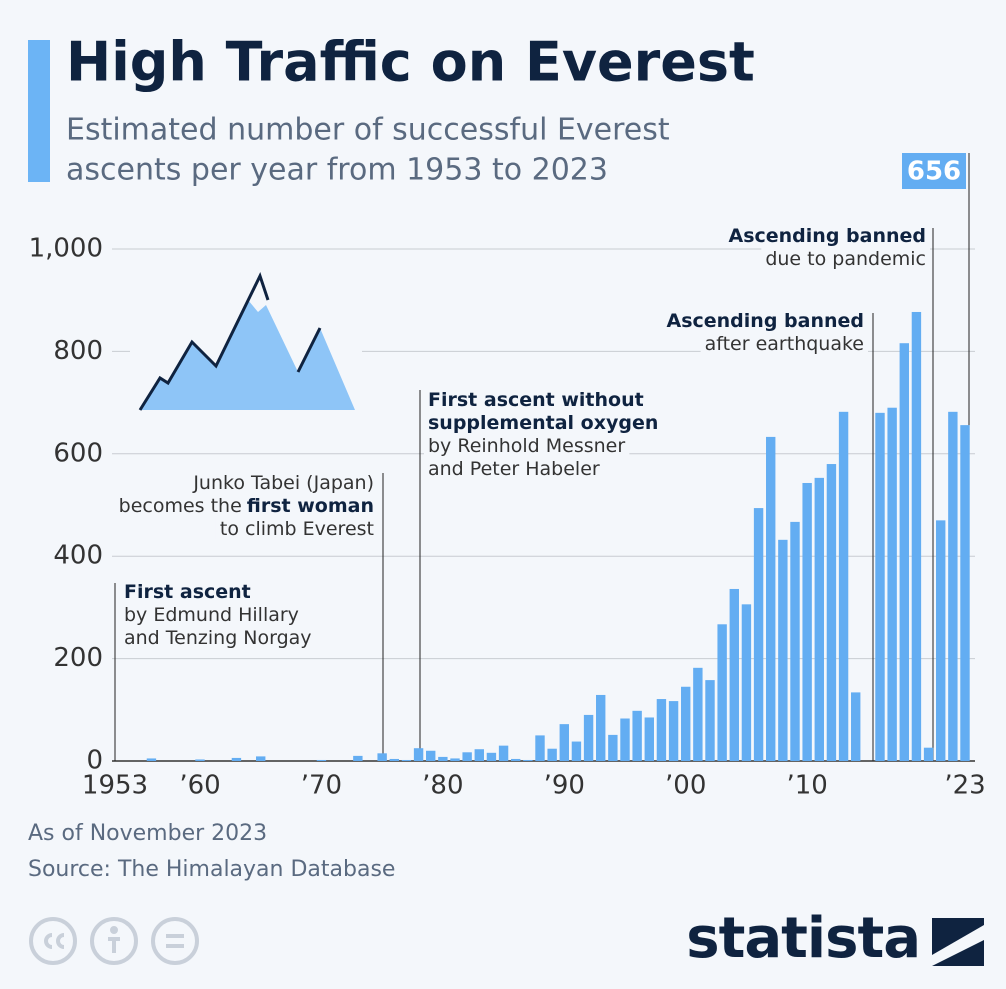 This screenshot has height=989, width=1006. I want to click on annotation-text: Junko Tabei (Japan), so click(283, 483).